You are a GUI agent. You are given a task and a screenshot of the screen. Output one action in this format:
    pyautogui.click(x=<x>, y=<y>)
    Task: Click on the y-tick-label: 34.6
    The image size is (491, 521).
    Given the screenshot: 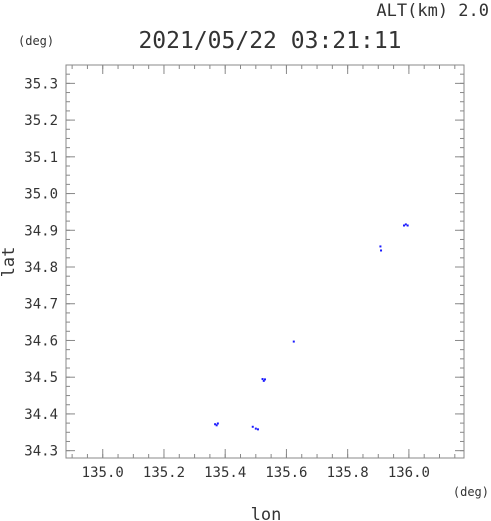 What is the action you would take?
    pyautogui.click(x=41, y=341)
    